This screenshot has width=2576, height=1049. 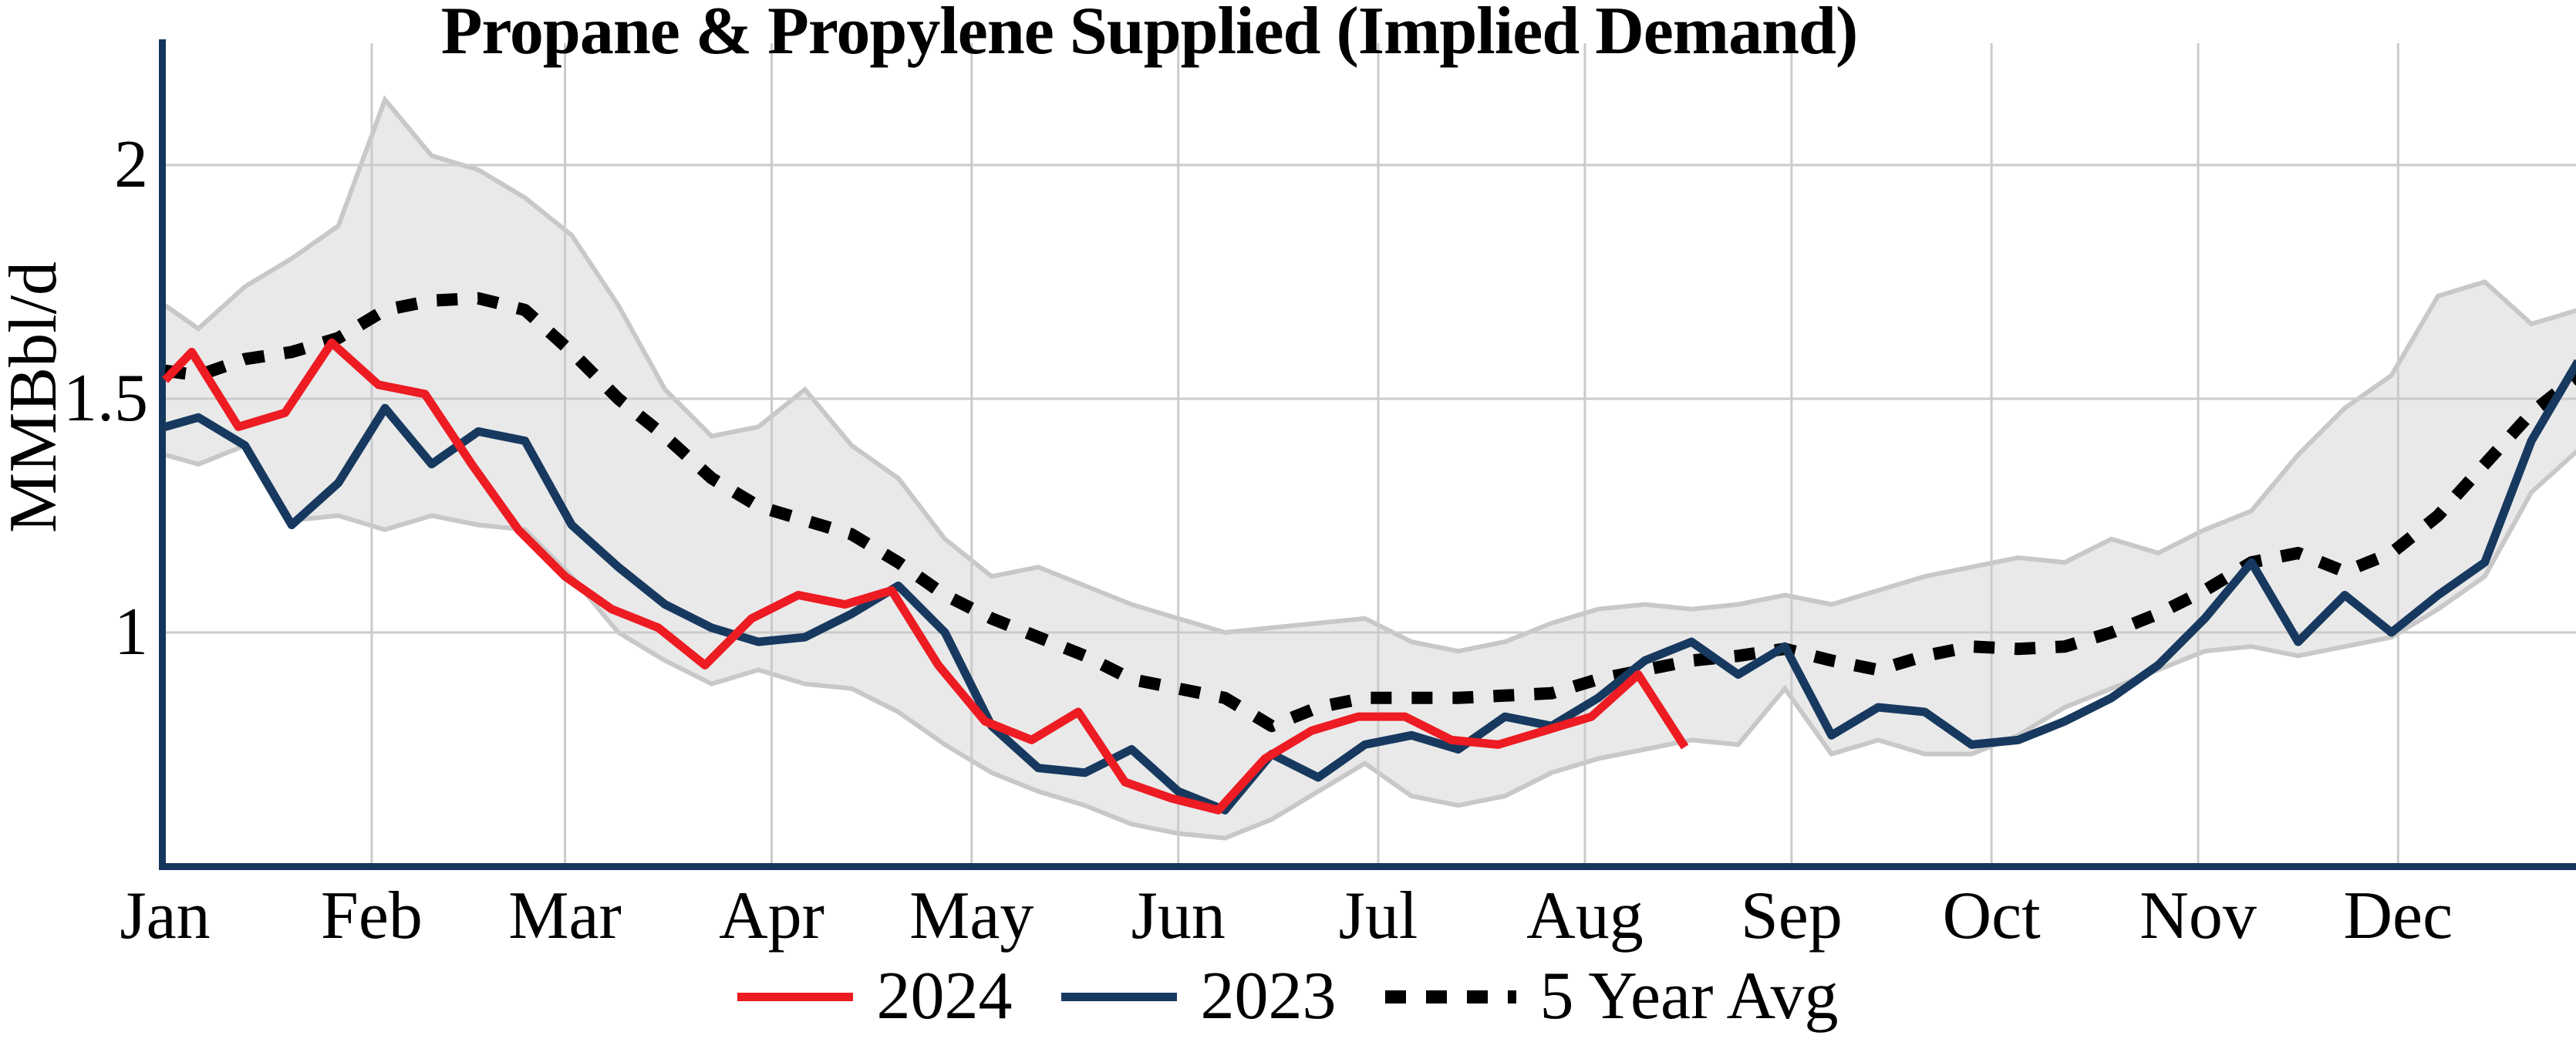 What do you see at coordinates (1991, 916) in the screenshot?
I see `x-tick-oct: Oct` at bounding box center [1991, 916].